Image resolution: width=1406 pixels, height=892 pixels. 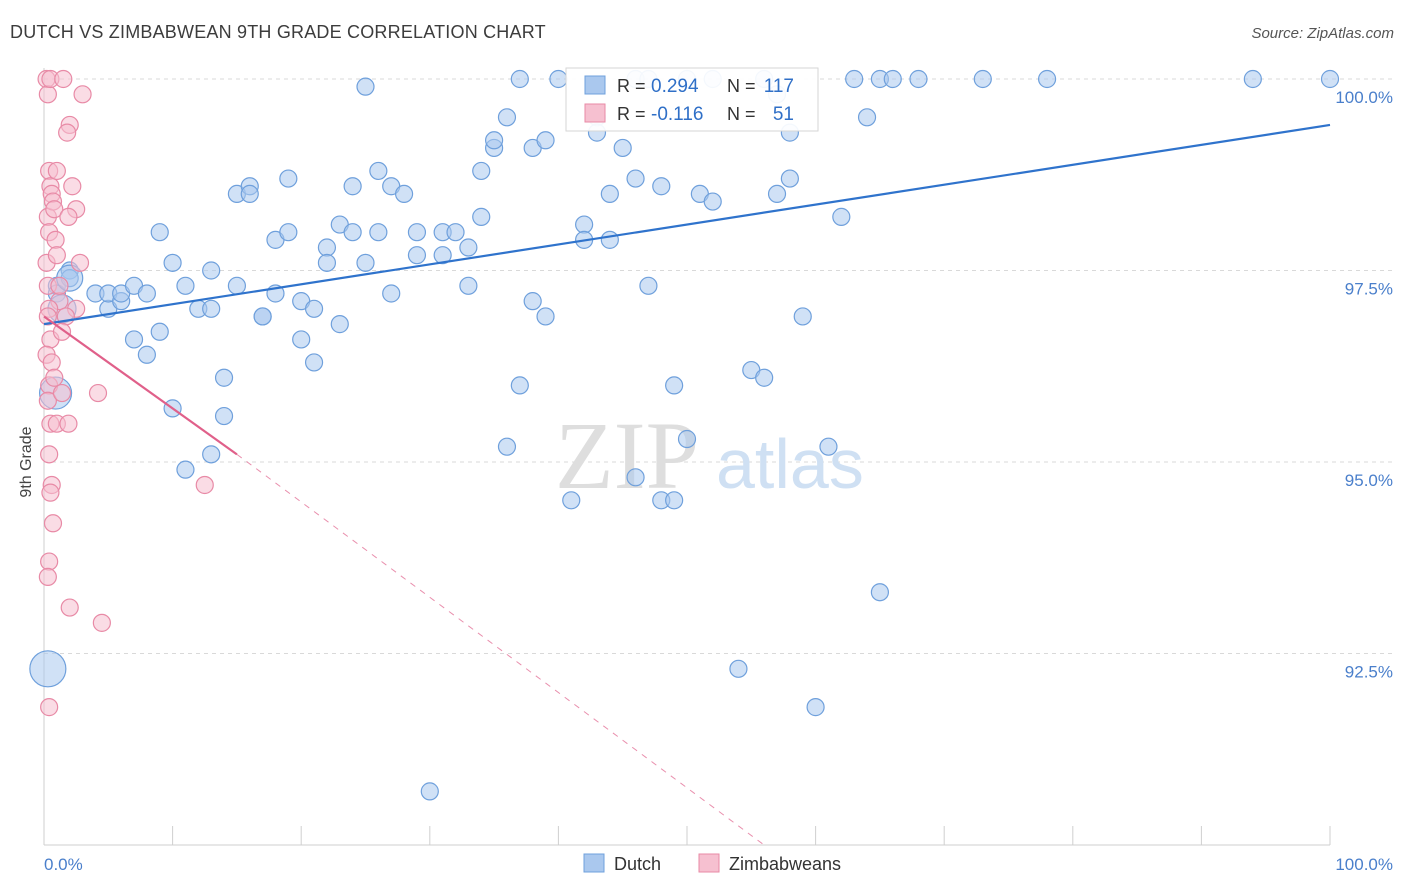 What do you see at coordinates (779, 86) in the screenshot?
I see `stats-n-value: 117` at bounding box center [779, 86].